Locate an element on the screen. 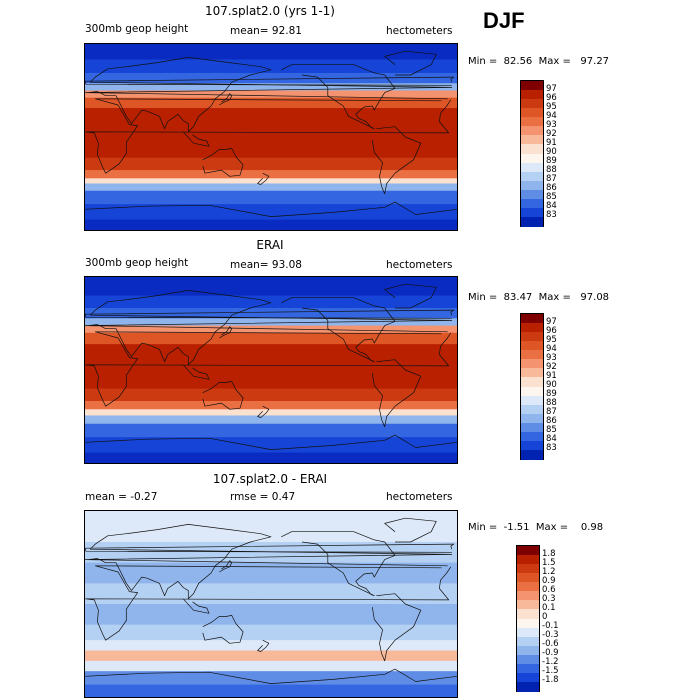  colorbar-tick-label: 0.1 is located at coordinates (549, 607).